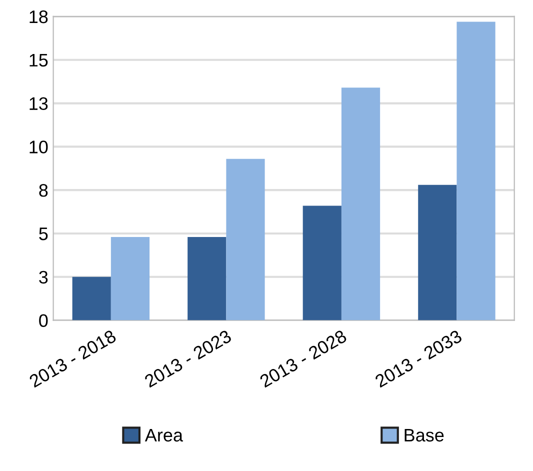 The height and width of the screenshot is (471, 533). I want to click on y-tick-label: 0, so click(43, 320).